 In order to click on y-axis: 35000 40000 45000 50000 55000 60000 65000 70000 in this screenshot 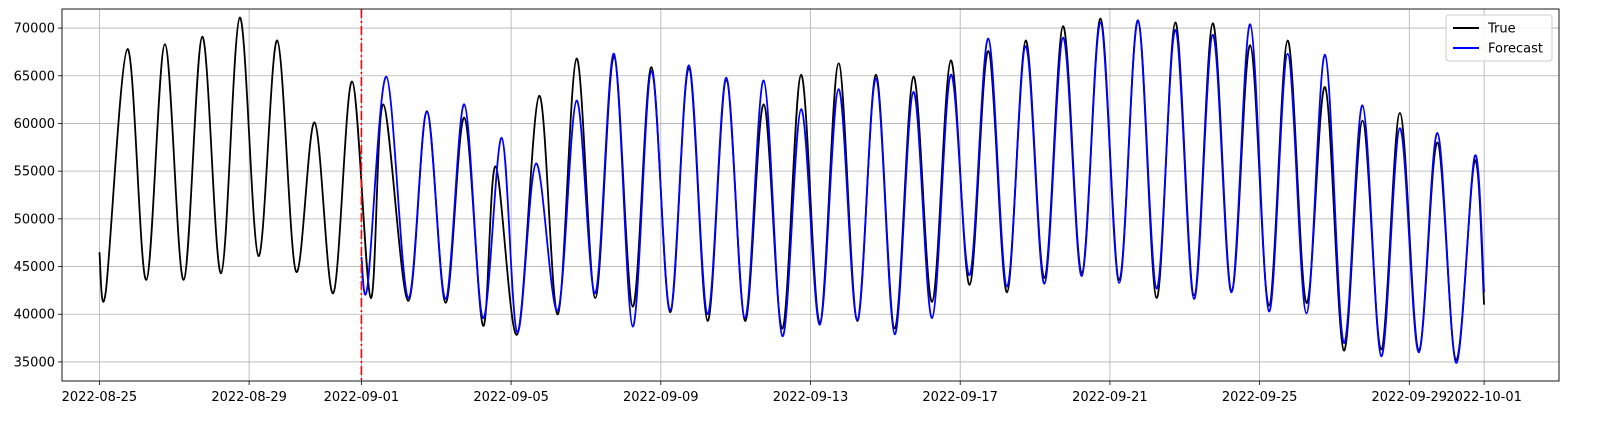, I will do `click(38, 196)`.